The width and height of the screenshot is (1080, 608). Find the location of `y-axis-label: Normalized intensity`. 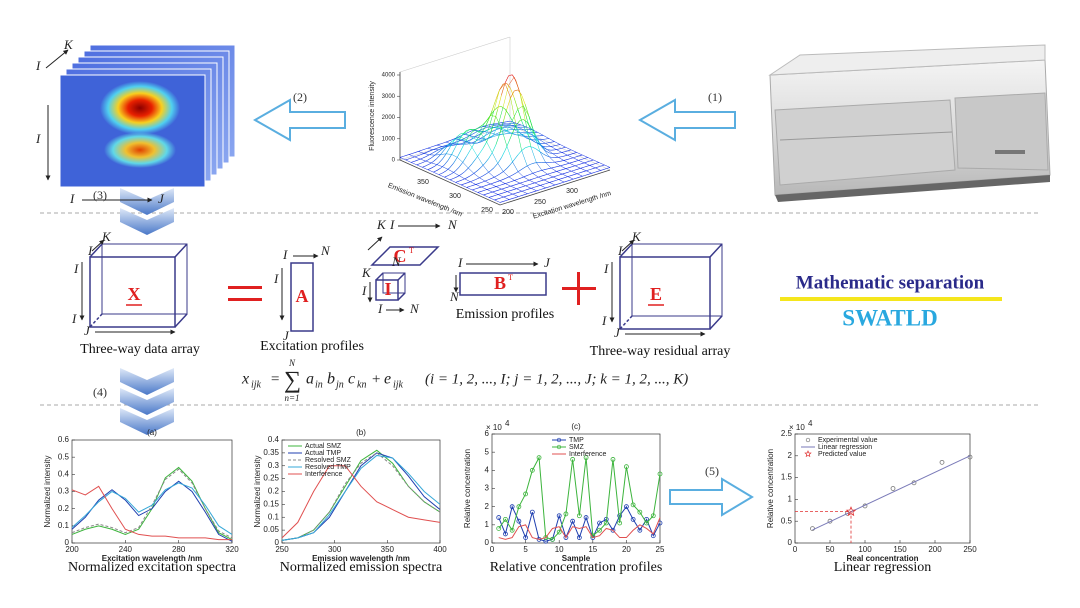

y-axis-label: Normalized intensity is located at coordinates (257, 491).